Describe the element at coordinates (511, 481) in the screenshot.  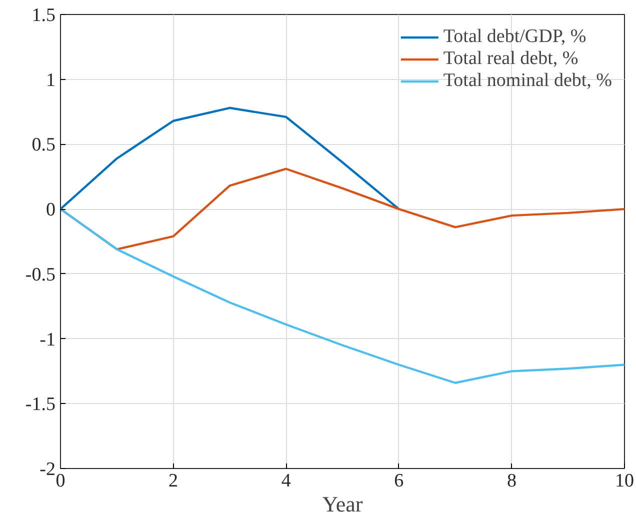
I see `x-tick-label: 8` at that location.